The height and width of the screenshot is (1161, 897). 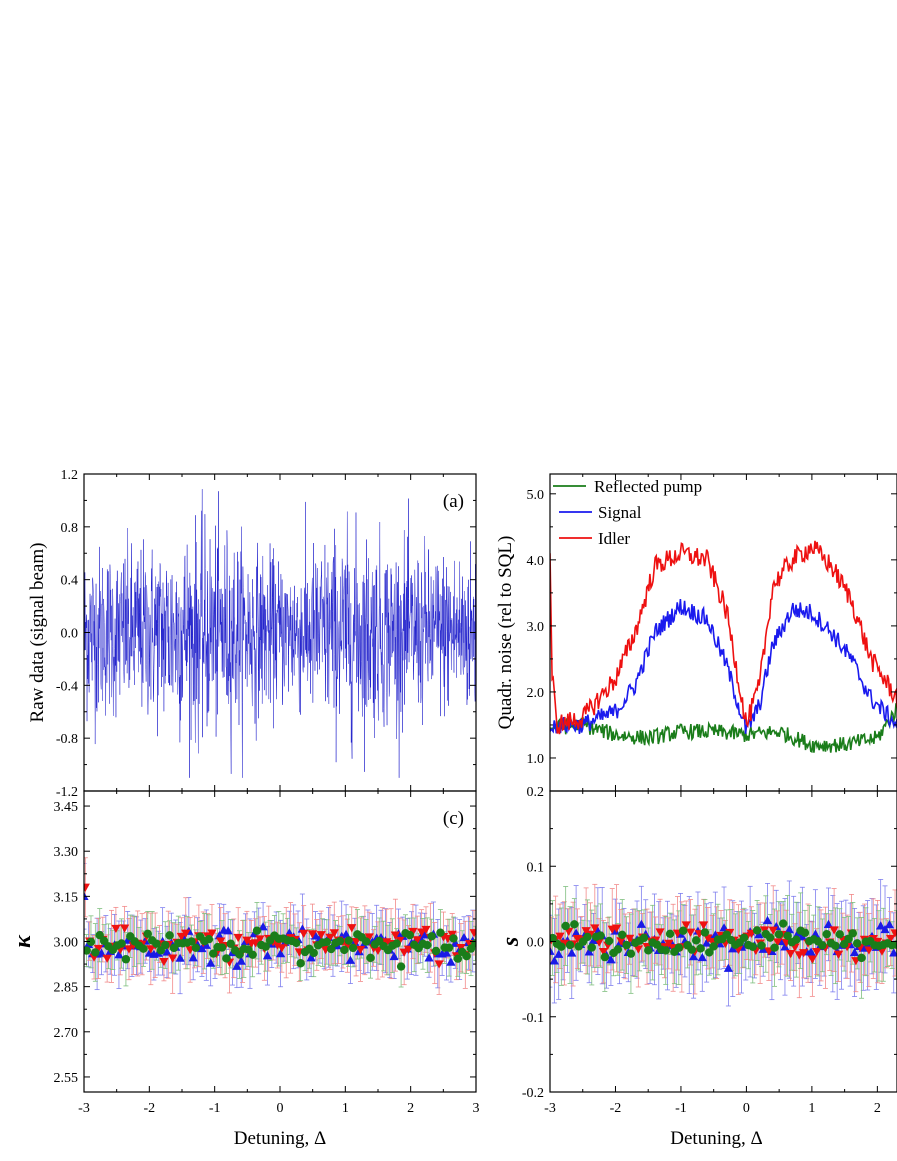 What do you see at coordinates (66, 1033) in the screenshot?
I see `y-tick-label: 2.70` at bounding box center [66, 1033].